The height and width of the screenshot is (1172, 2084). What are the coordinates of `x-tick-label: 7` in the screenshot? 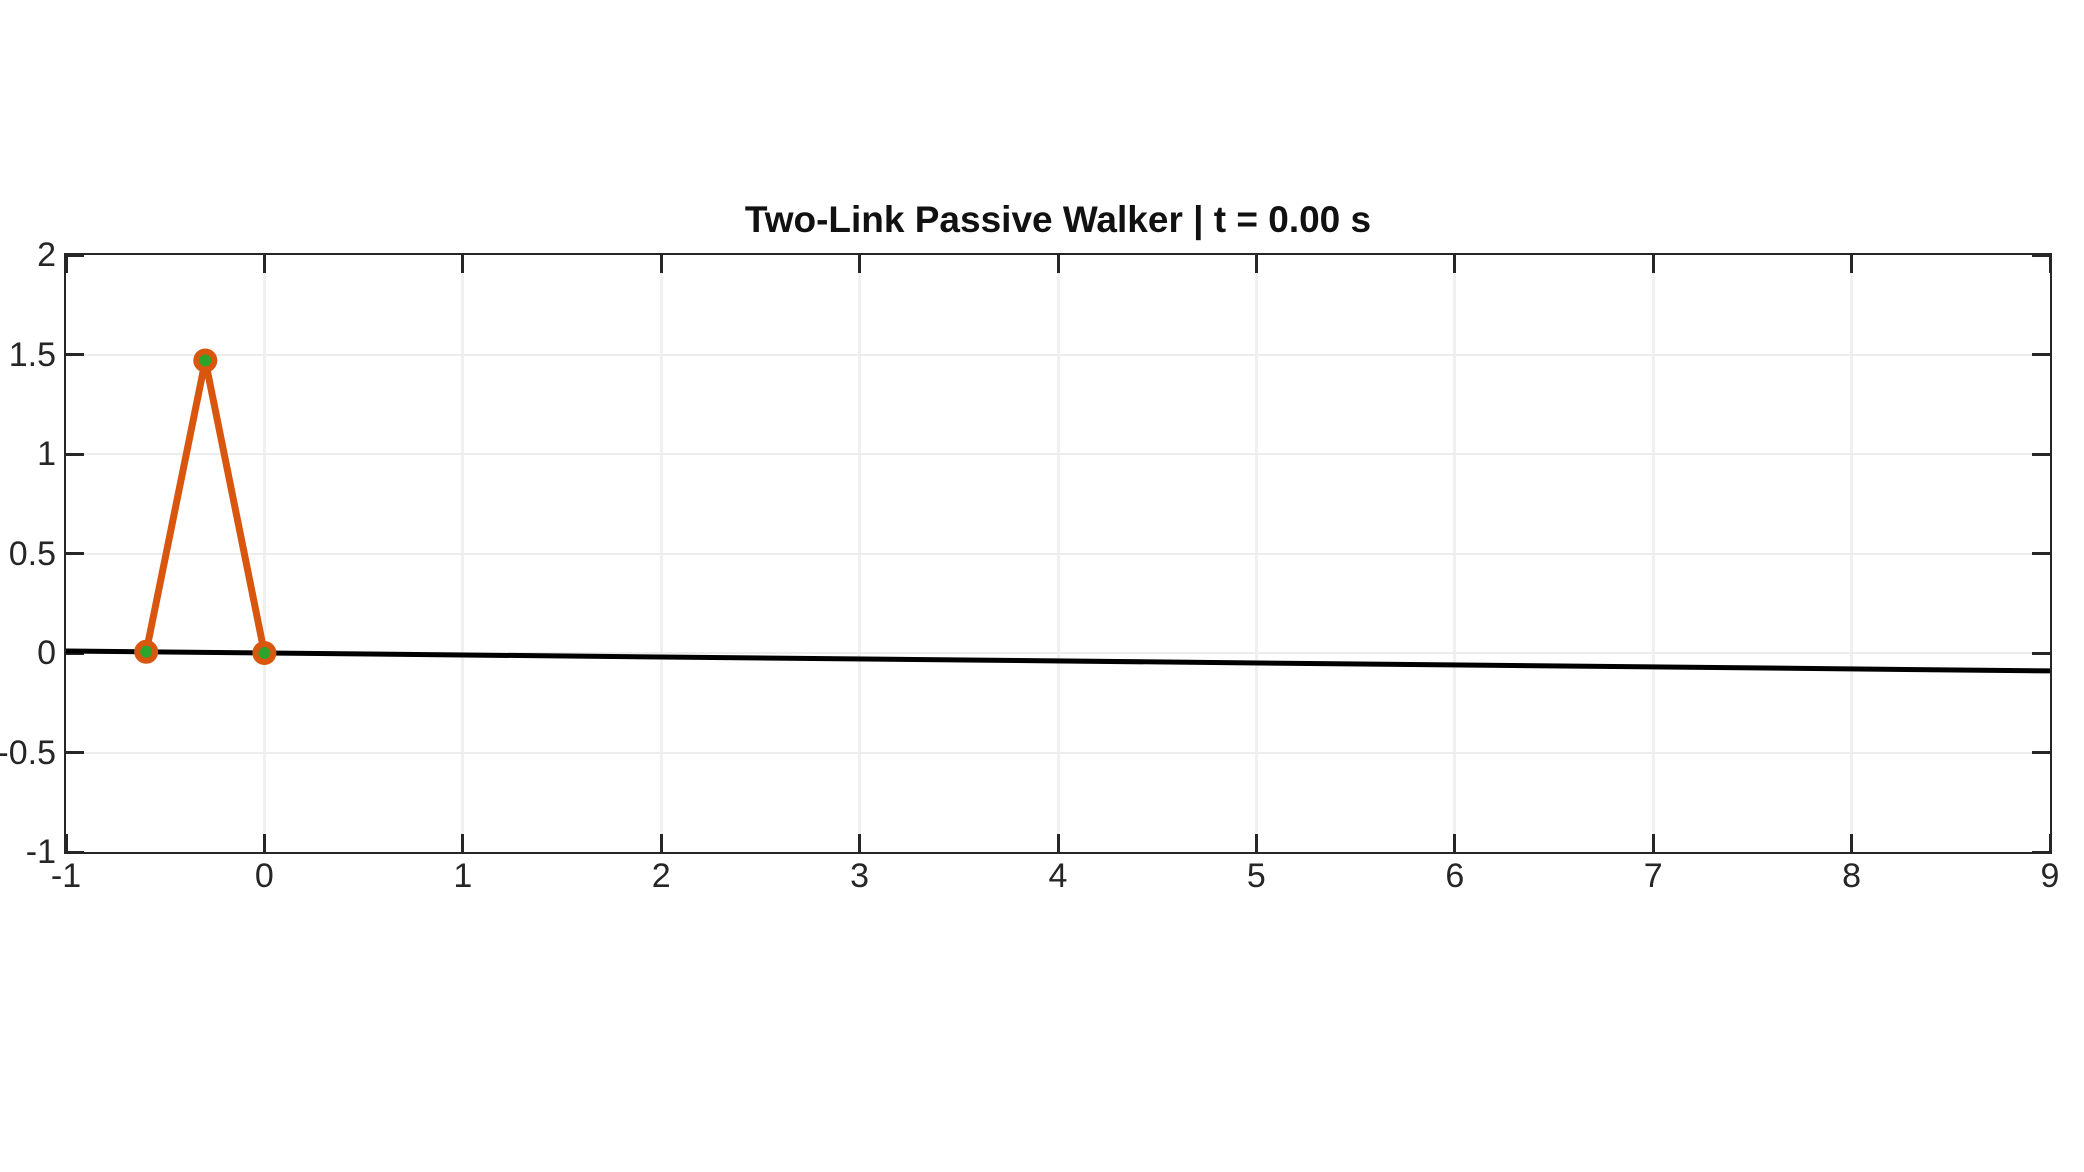 It's located at (1653, 876).